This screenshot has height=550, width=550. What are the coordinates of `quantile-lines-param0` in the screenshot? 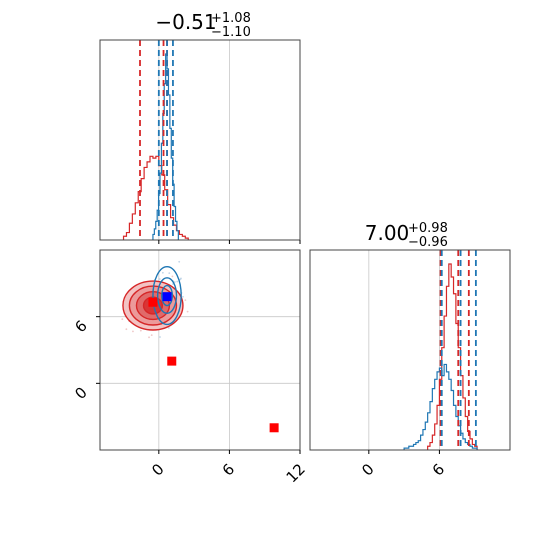 It's located at (156, 140).